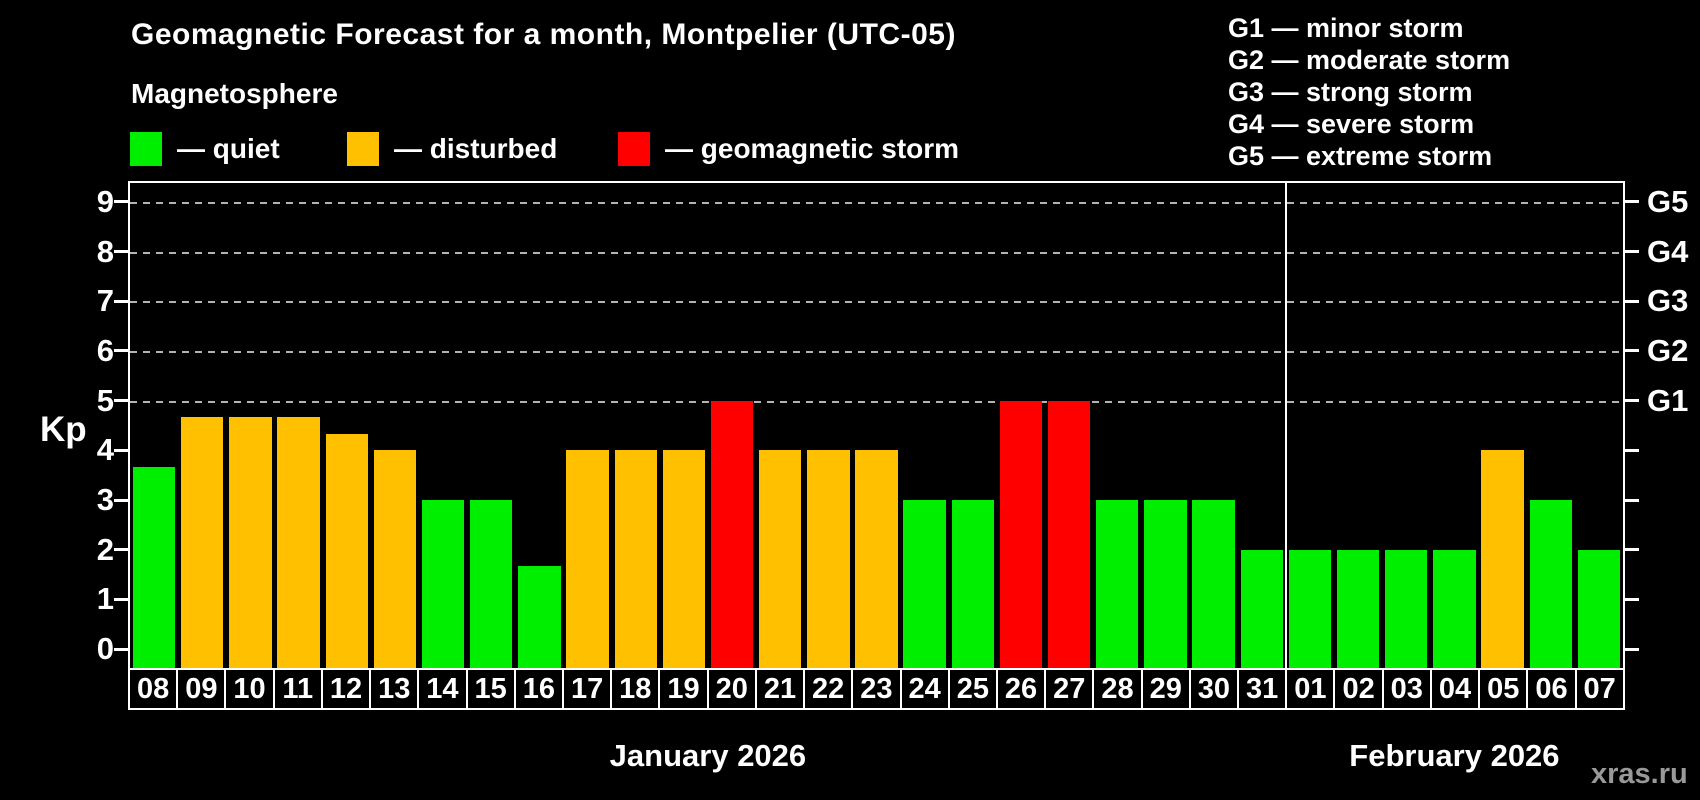 The image size is (1700, 800). What do you see at coordinates (1350, 92) in the screenshot?
I see `g-legend-line-3: G3 — strong storm` at bounding box center [1350, 92].